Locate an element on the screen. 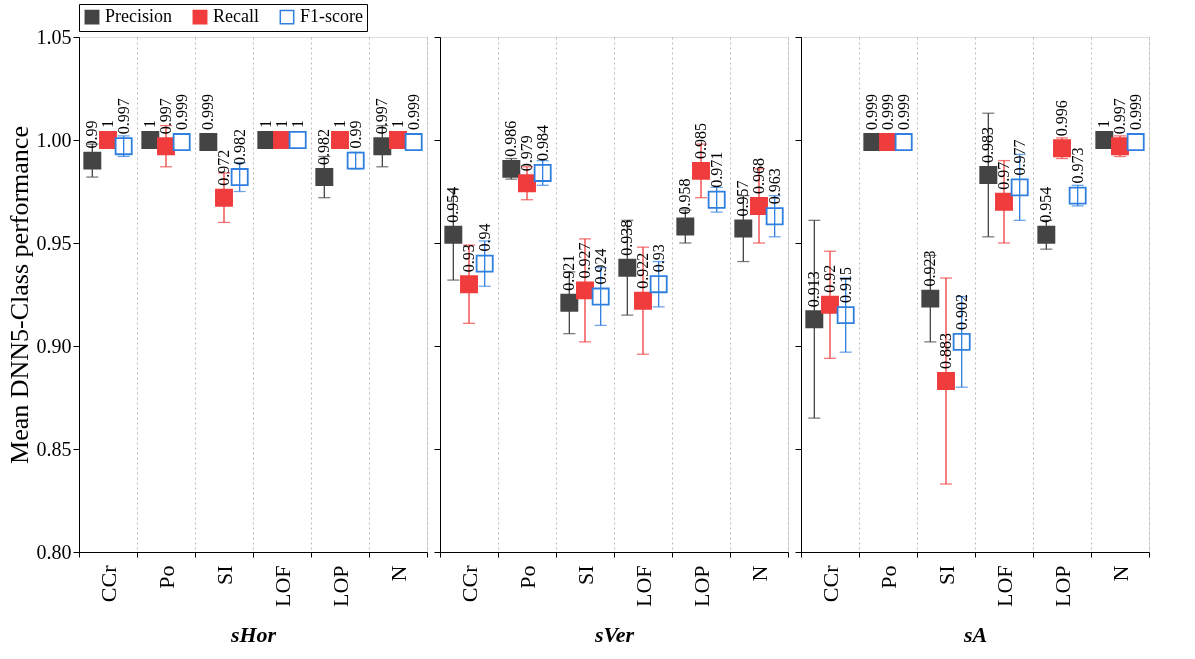  y-tick-label: 0.80 is located at coordinates (54, 551).